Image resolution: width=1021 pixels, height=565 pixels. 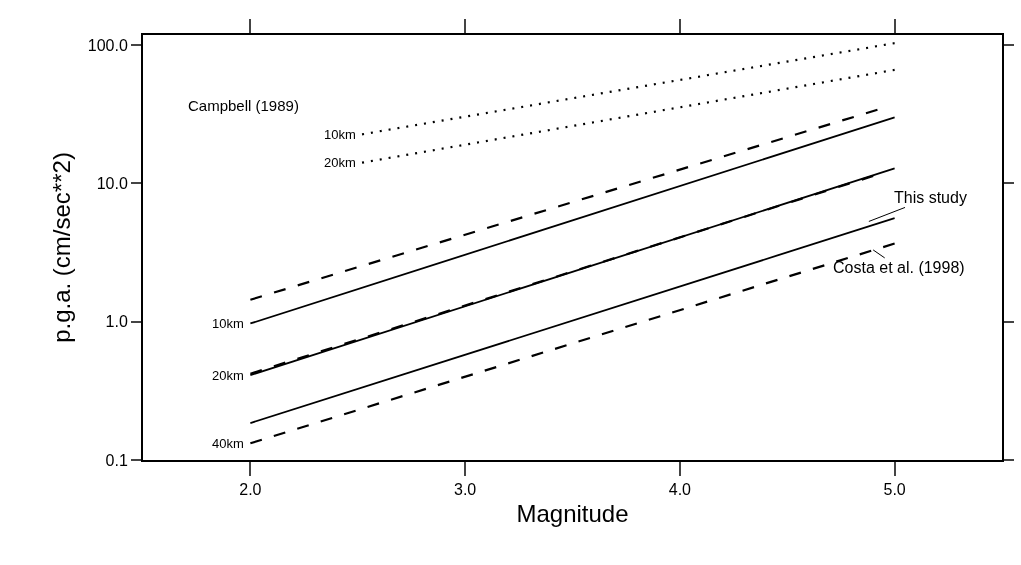 I want to click on annotation: 40km, so click(x=228, y=443).